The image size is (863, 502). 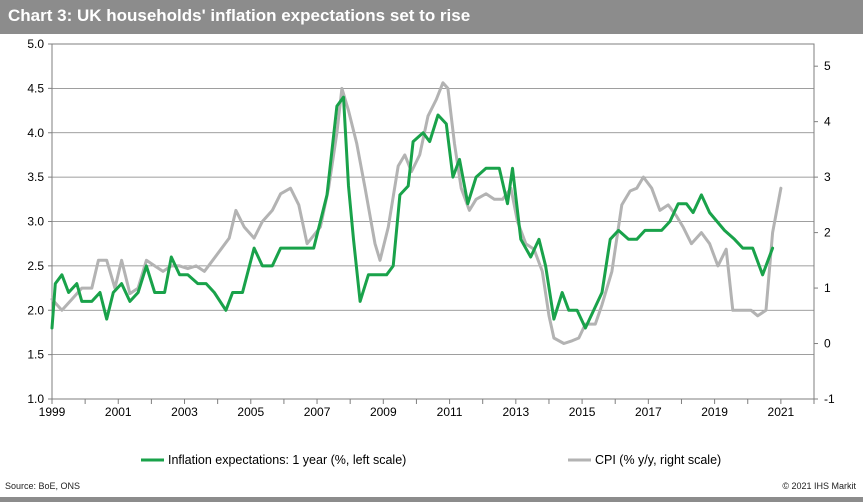 I want to click on x-tick-label: 1999, so click(x=52, y=412).